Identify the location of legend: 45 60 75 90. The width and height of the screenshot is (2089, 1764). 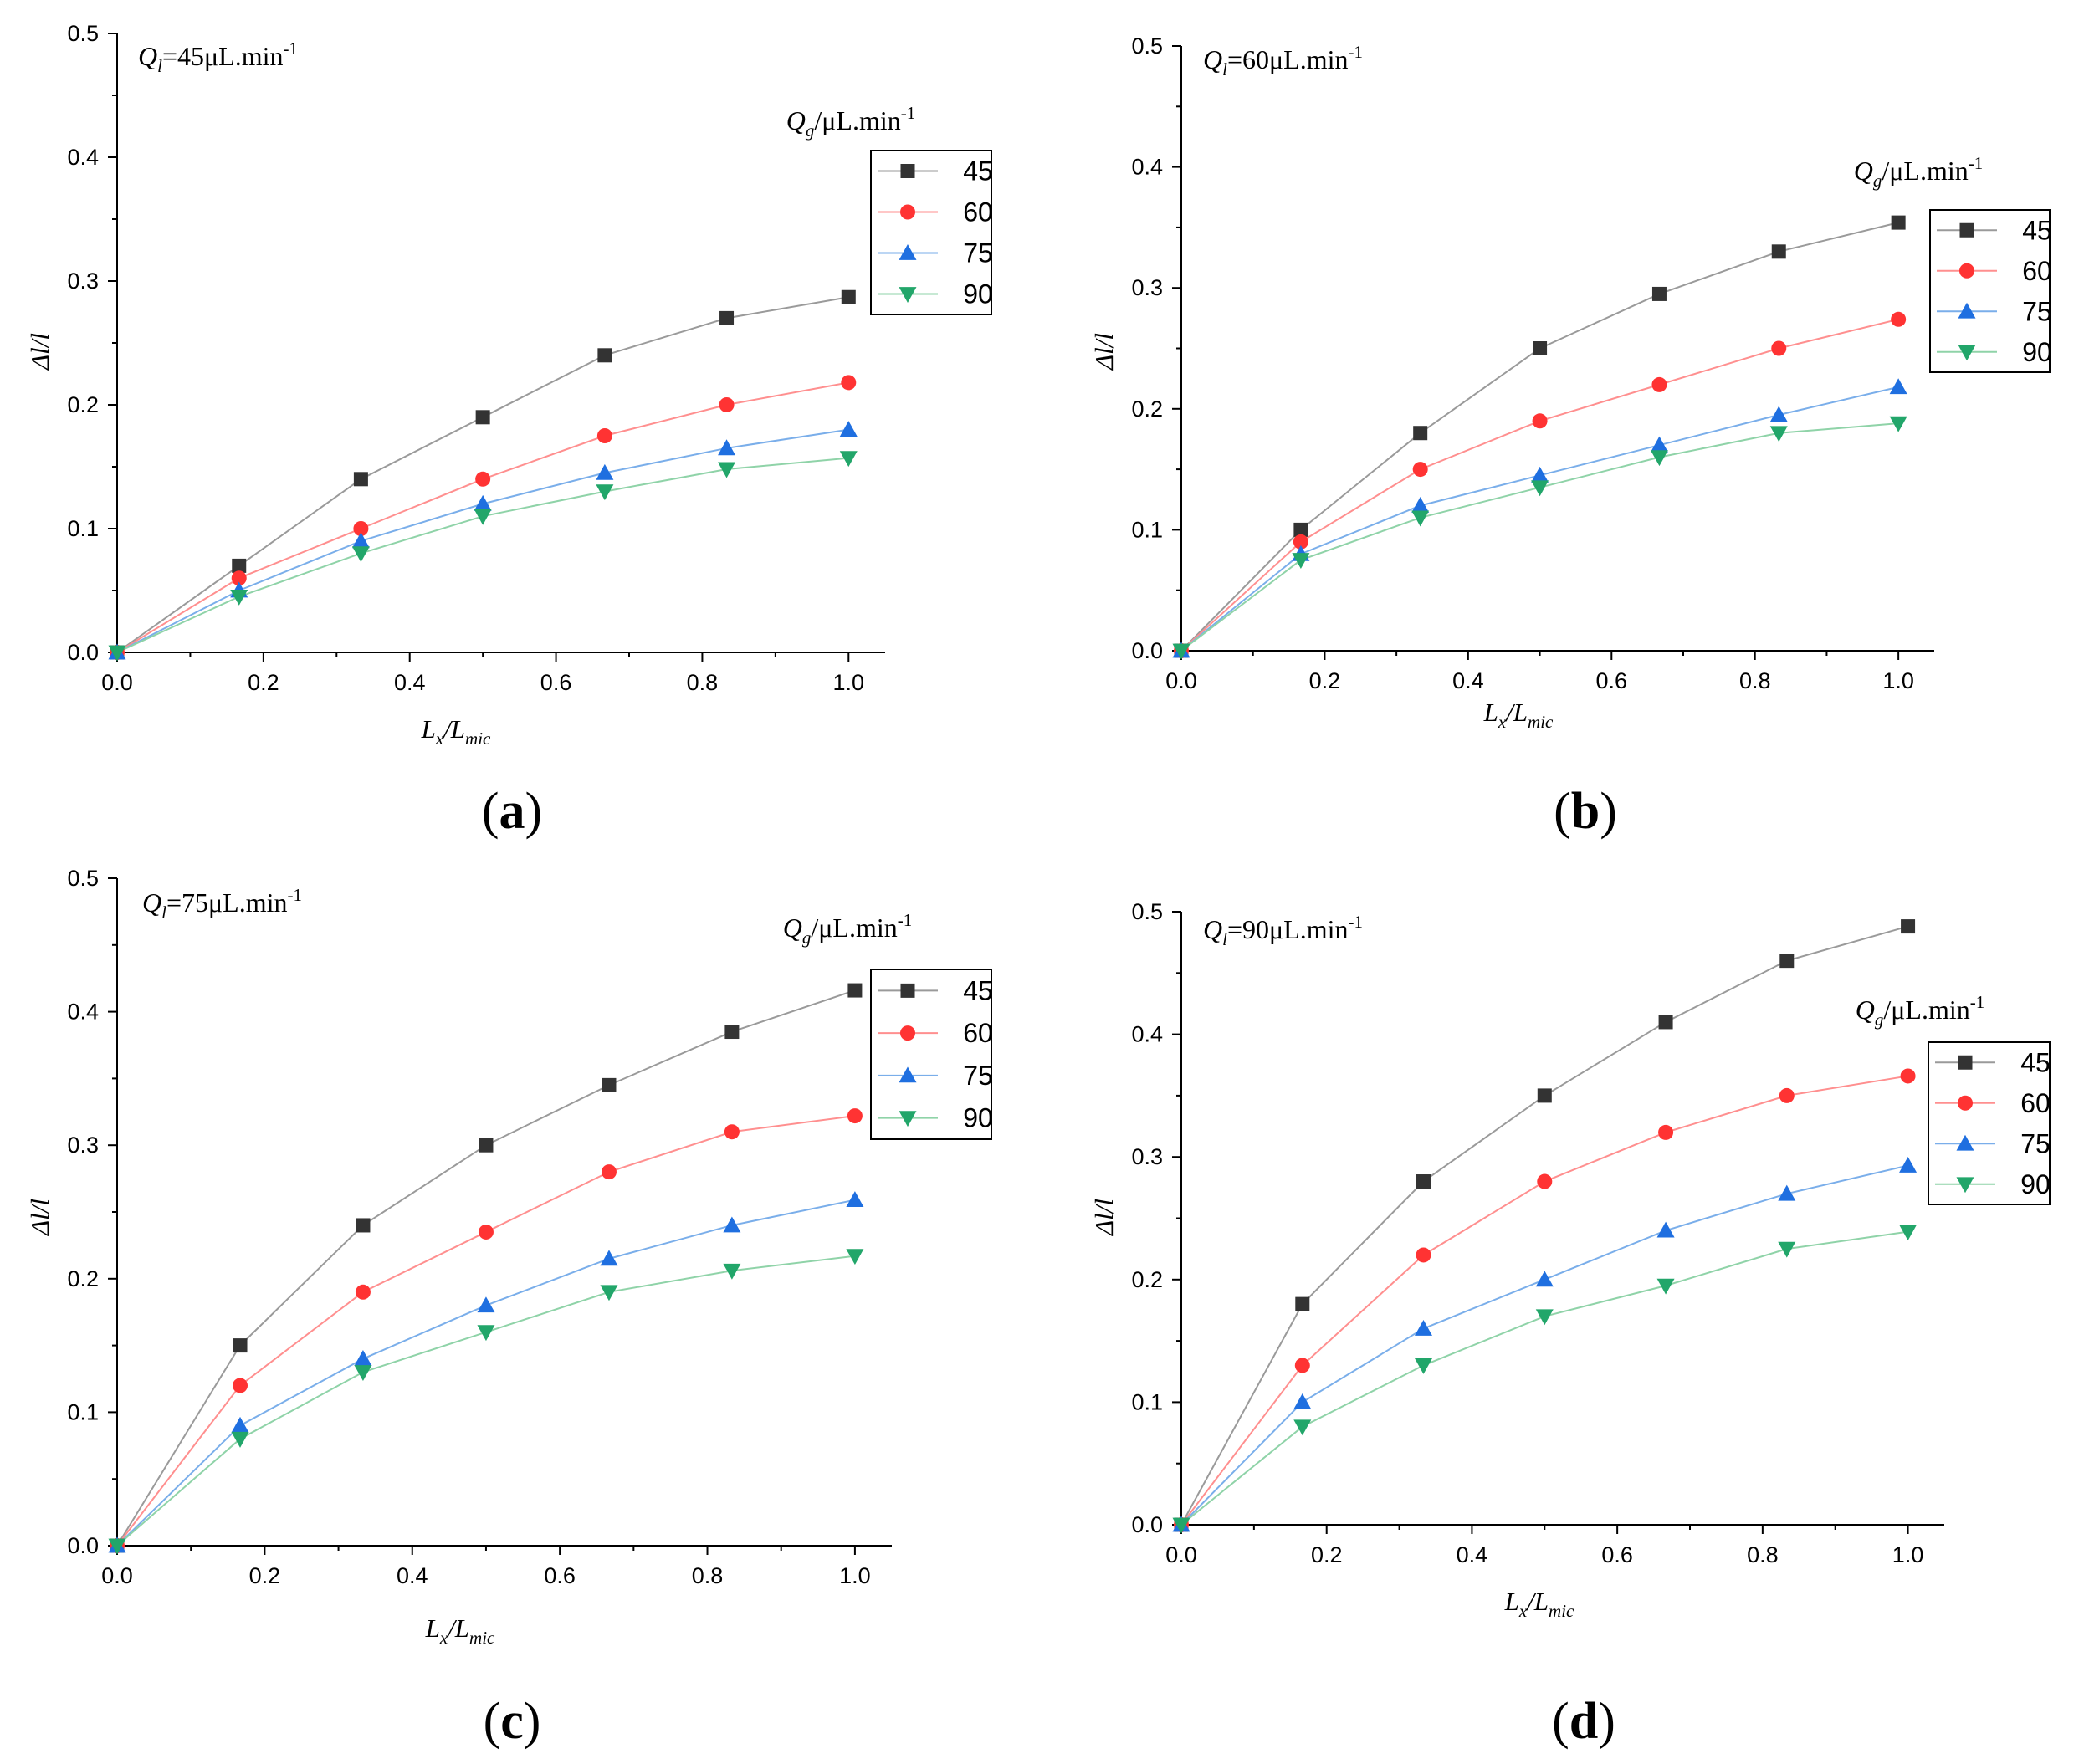
(932, 232).